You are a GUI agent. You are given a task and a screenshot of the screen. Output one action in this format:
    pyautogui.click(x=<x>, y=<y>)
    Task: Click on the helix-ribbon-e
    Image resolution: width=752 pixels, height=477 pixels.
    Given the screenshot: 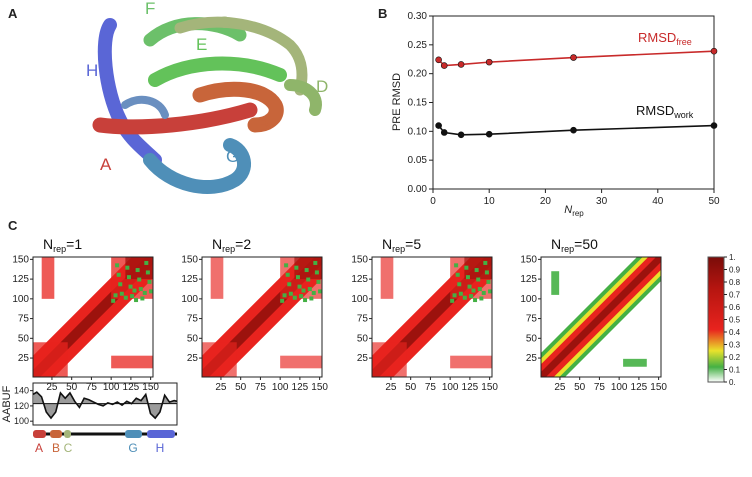 What is the action you would take?
    pyautogui.click(x=217, y=71)
    